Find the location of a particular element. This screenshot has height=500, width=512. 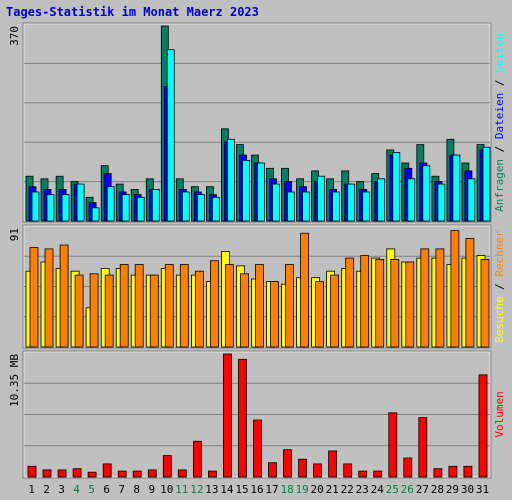

chart-title: Tages-Statistik im Monat Maerz 2023 is located at coordinates (132, 12).